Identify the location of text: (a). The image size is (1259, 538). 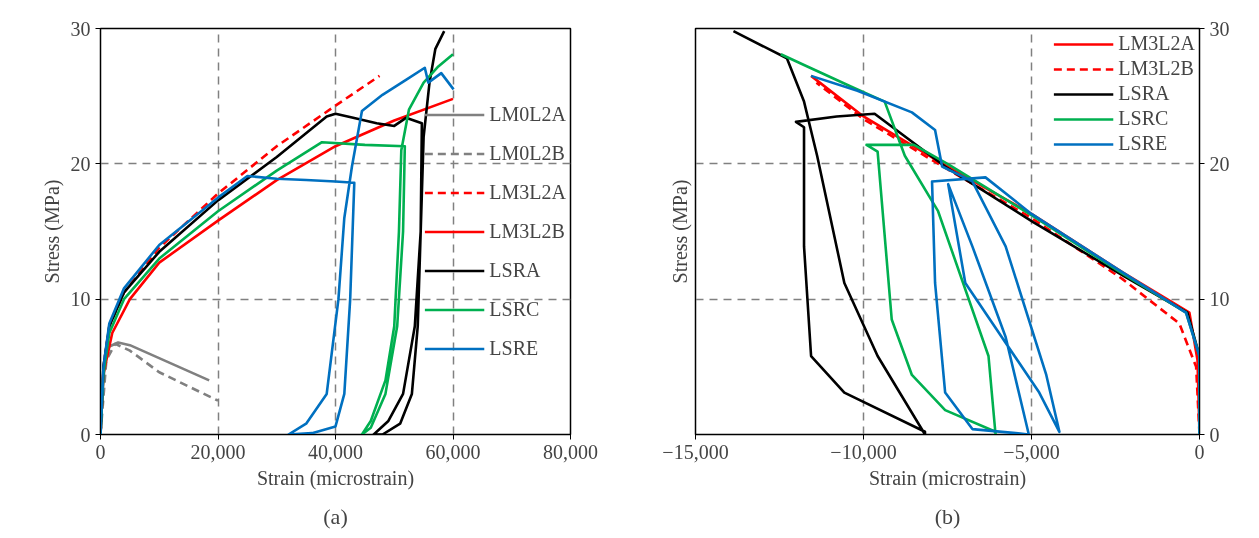
(335, 516).